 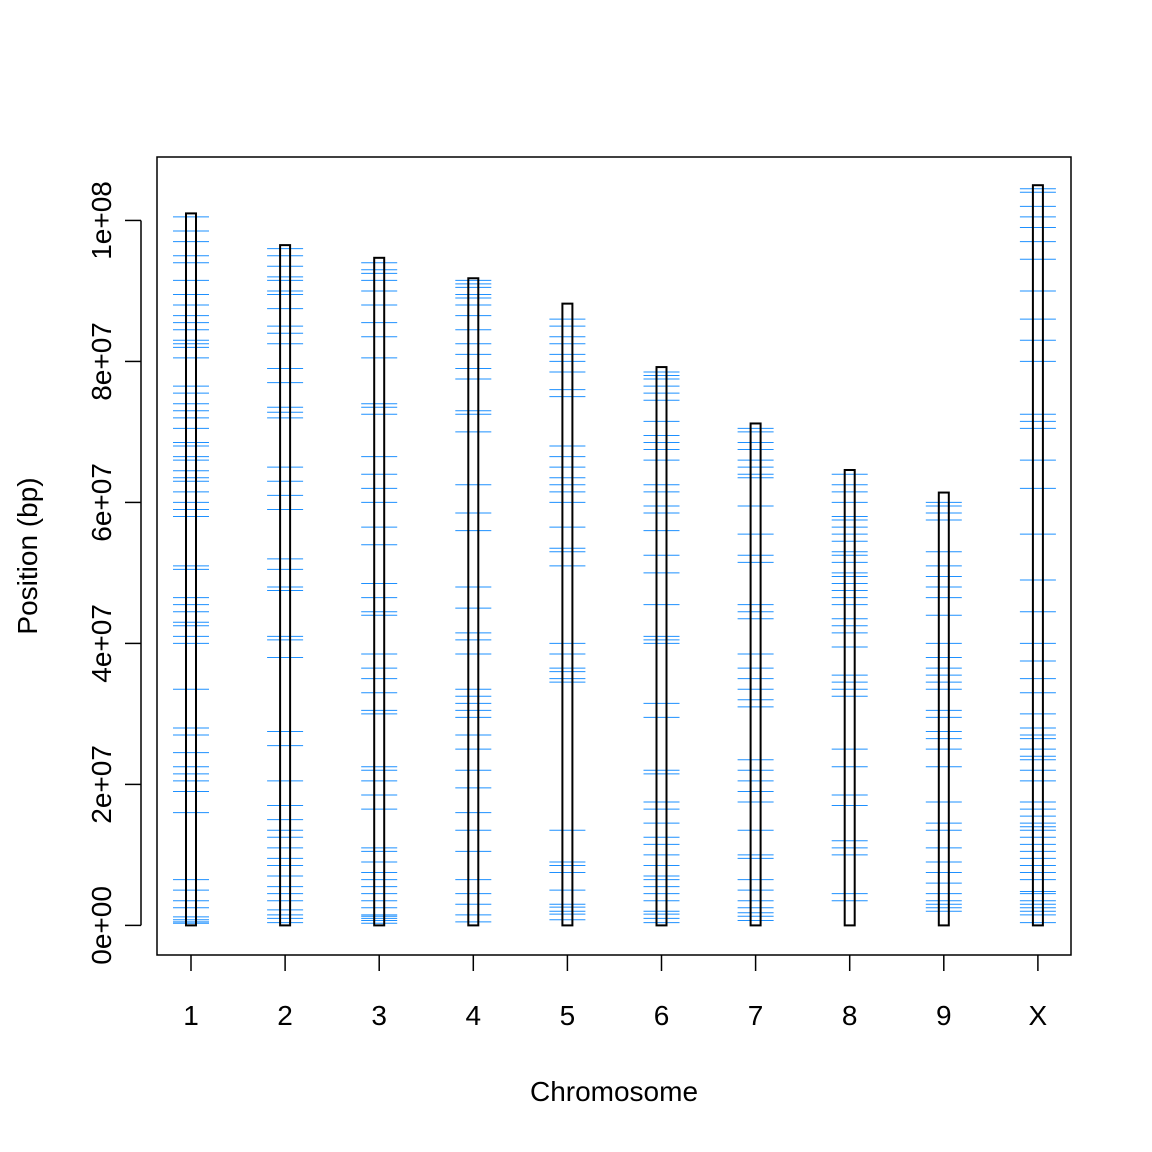 What do you see at coordinates (614, 1091) in the screenshot?
I see `x-axis-label: Chromosome` at bounding box center [614, 1091].